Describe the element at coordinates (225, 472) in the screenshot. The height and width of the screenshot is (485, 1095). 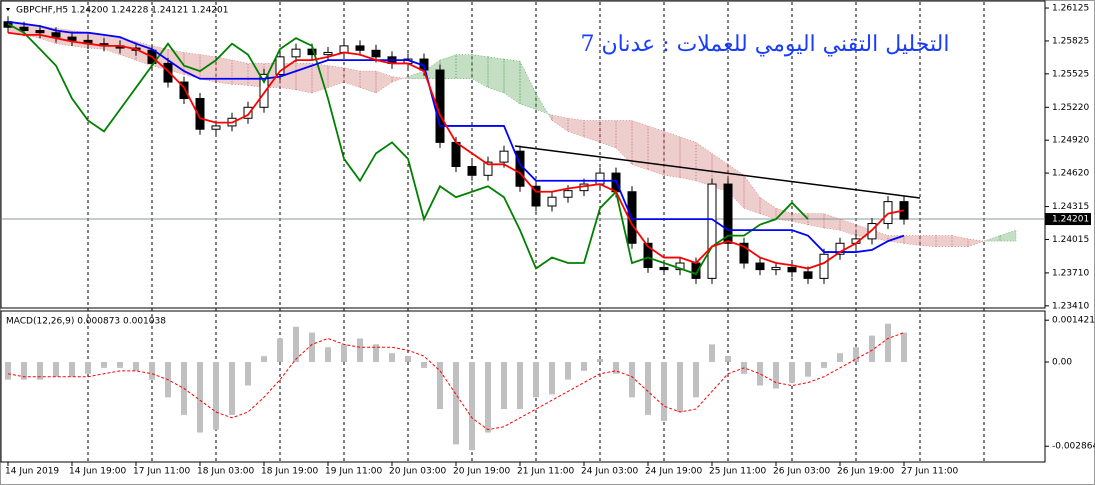
I see `x-tick-label: 18 Jun 03:00` at that location.